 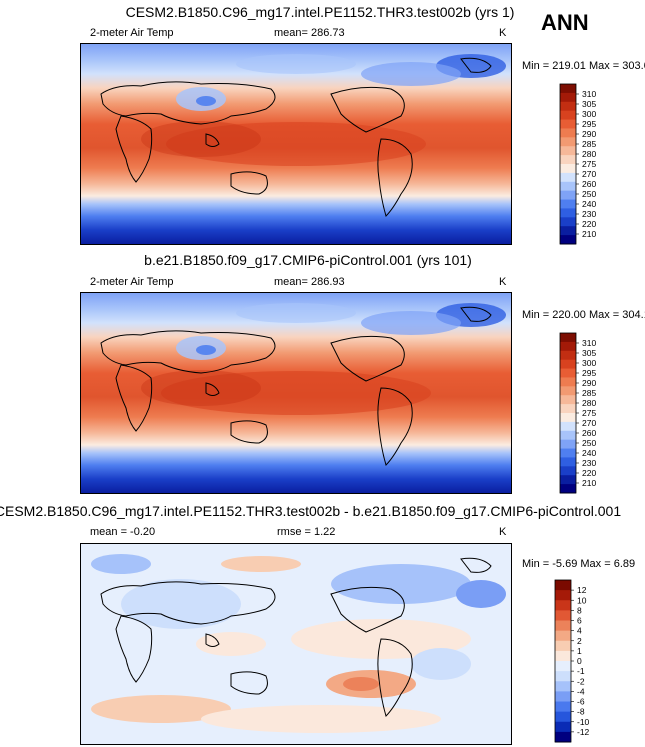 What do you see at coordinates (589, 124) in the screenshot?
I see `panel-1-colorbar-tick-label: 295` at bounding box center [589, 124].